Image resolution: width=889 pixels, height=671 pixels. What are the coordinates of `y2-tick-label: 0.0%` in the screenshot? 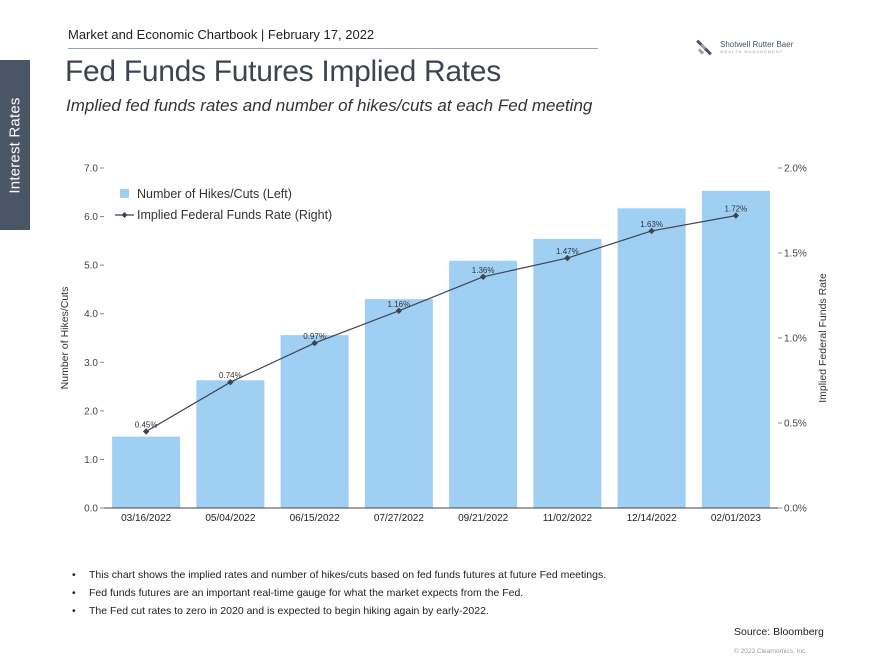 It's located at (795, 509).